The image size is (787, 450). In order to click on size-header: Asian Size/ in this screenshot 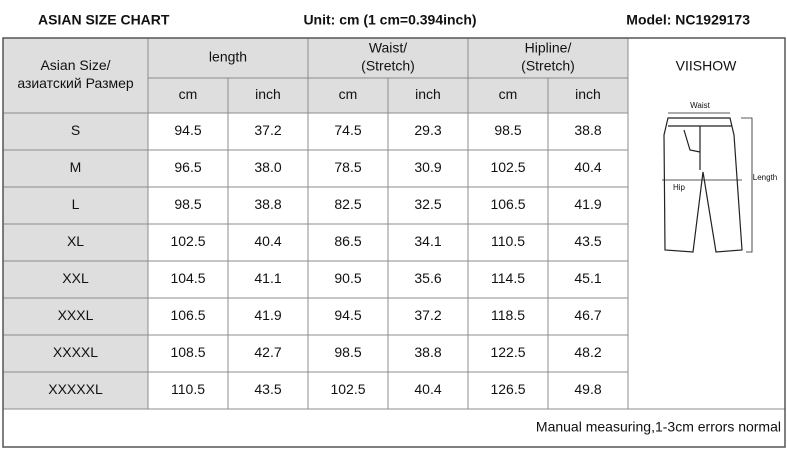, I will do `click(75, 65)`.